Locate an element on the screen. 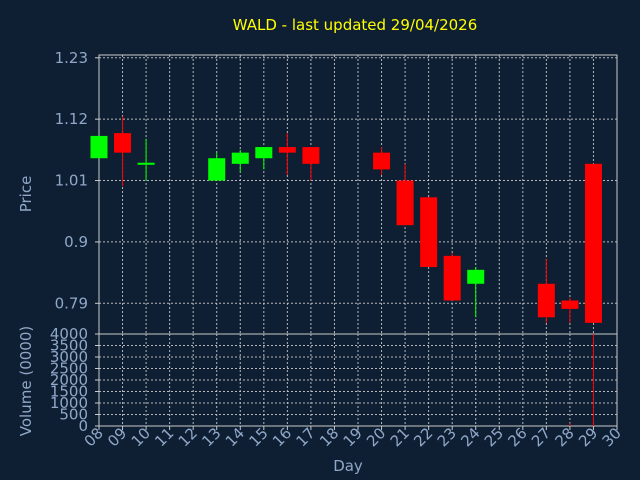 The width and height of the screenshot is (640, 480). price-tick-label: 1.01 is located at coordinates (71, 181).